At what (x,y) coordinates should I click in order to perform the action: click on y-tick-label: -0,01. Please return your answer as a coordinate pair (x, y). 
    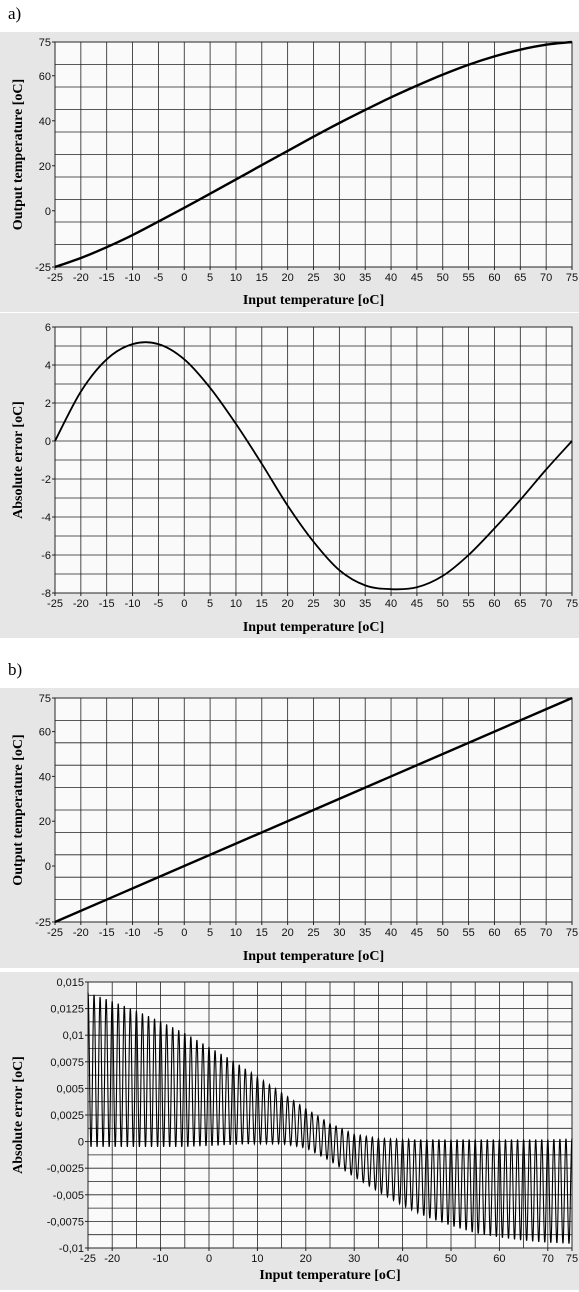
    Looking at the image, I should click on (71, 1249).